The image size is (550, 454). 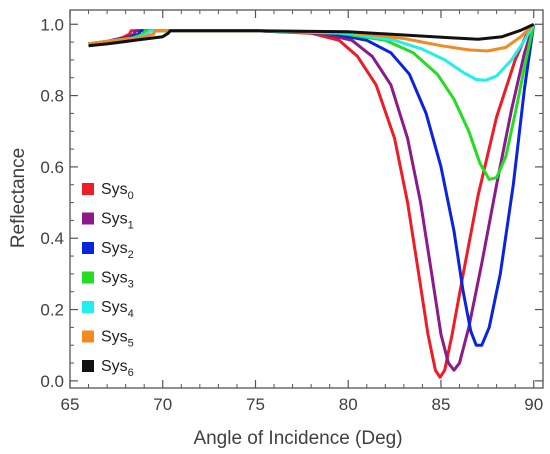 What do you see at coordinates (52, 24) in the screenshot?
I see `y-tick-label: 1.0` at bounding box center [52, 24].